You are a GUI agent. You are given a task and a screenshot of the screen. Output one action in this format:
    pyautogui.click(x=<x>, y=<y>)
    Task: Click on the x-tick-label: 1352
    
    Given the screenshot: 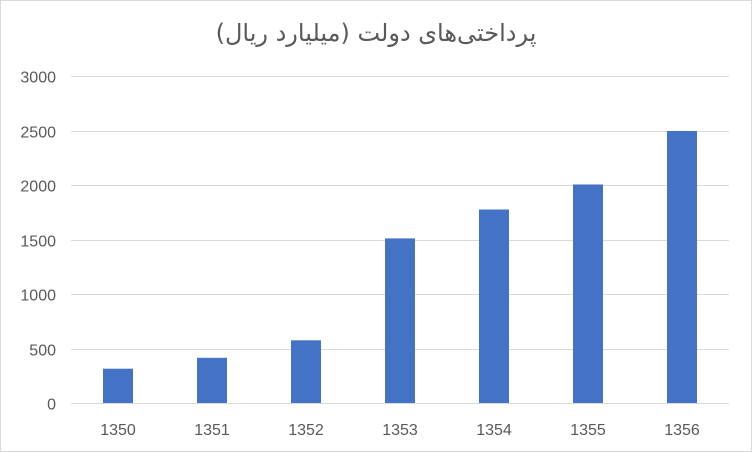 What is the action you would take?
    pyautogui.click(x=306, y=430)
    